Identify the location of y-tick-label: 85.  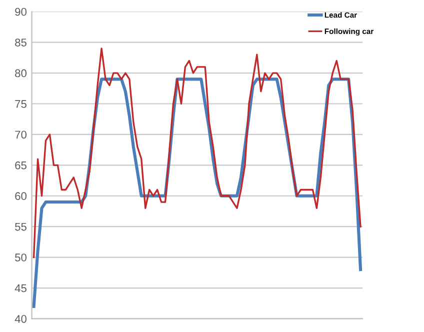
(20, 42).